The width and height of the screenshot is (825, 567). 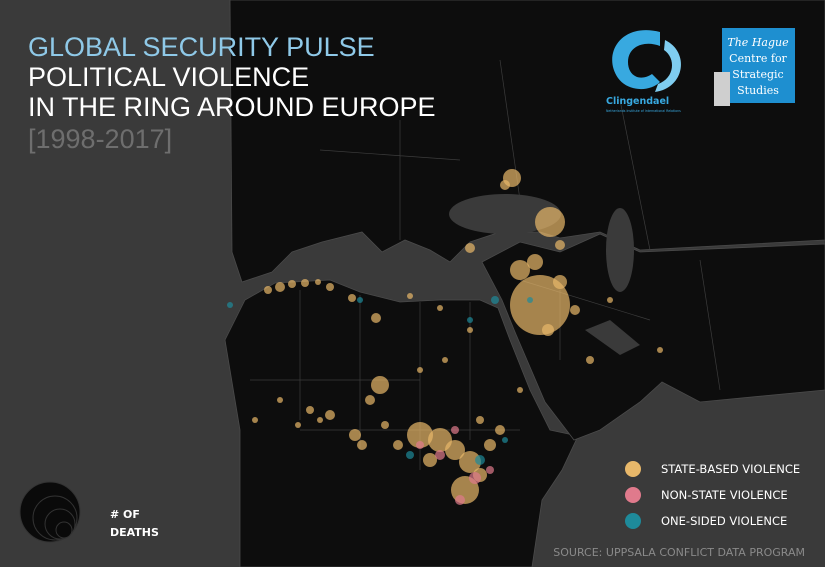 What do you see at coordinates (758, 65) in the screenshot?
I see `logo-box` at bounding box center [758, 65].